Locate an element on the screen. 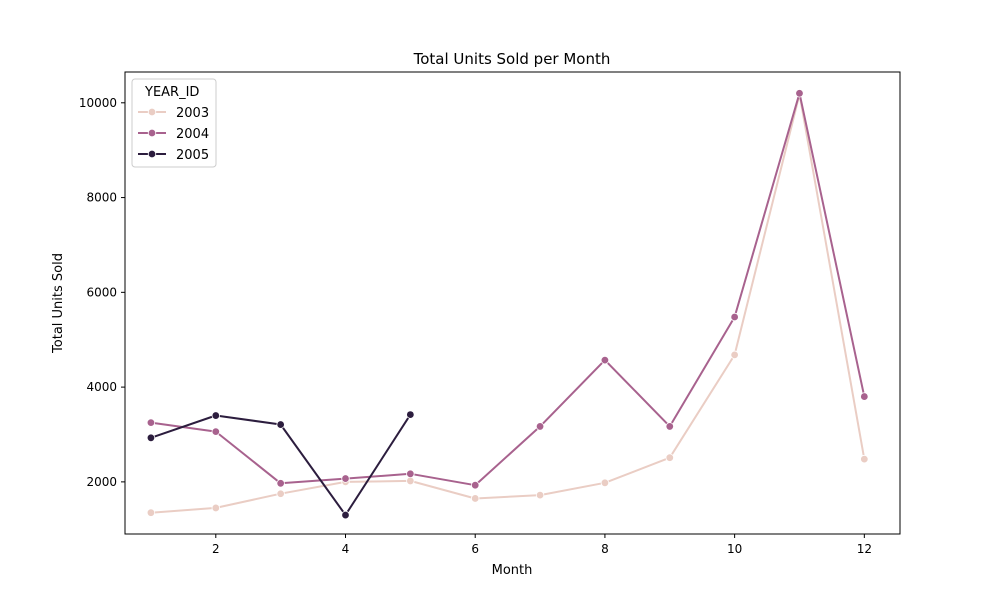 This screenshot has height=600, width=1000. x-axis-label: Month is located at coordinates (512, 570).